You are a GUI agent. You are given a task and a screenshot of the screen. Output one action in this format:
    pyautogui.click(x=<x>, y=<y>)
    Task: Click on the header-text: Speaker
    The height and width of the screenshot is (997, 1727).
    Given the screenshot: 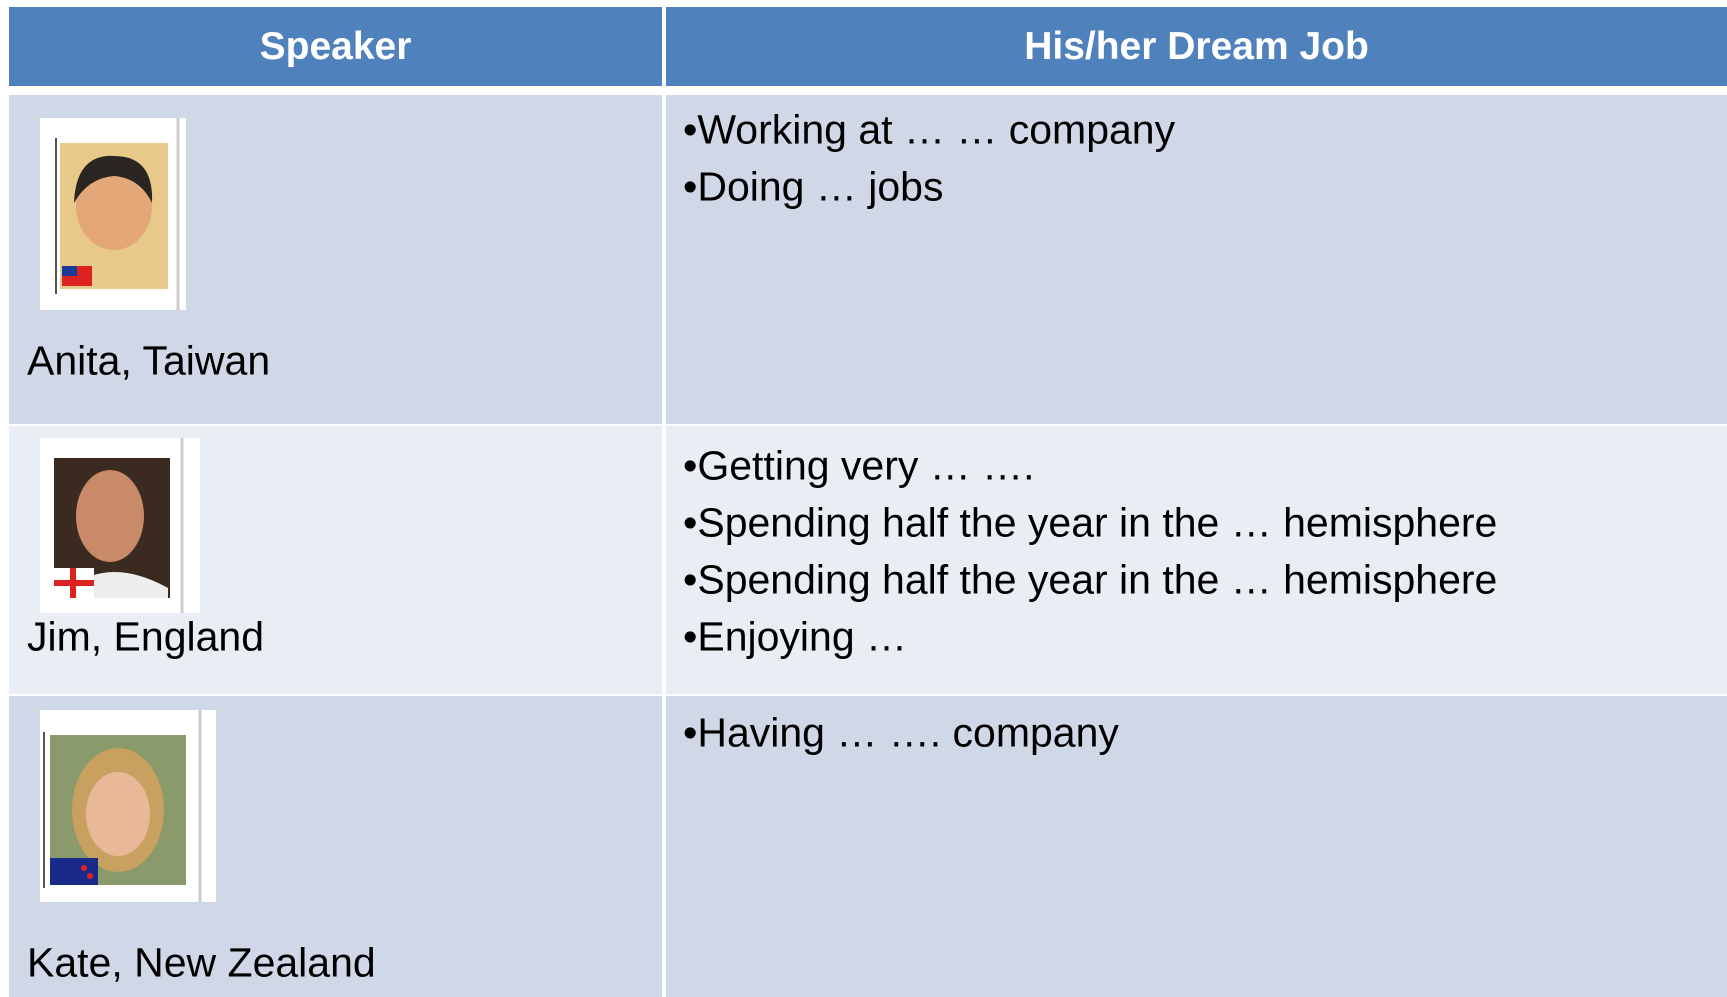 What is the action you would take?
    pyautogui.click(x=335, y=46)
    